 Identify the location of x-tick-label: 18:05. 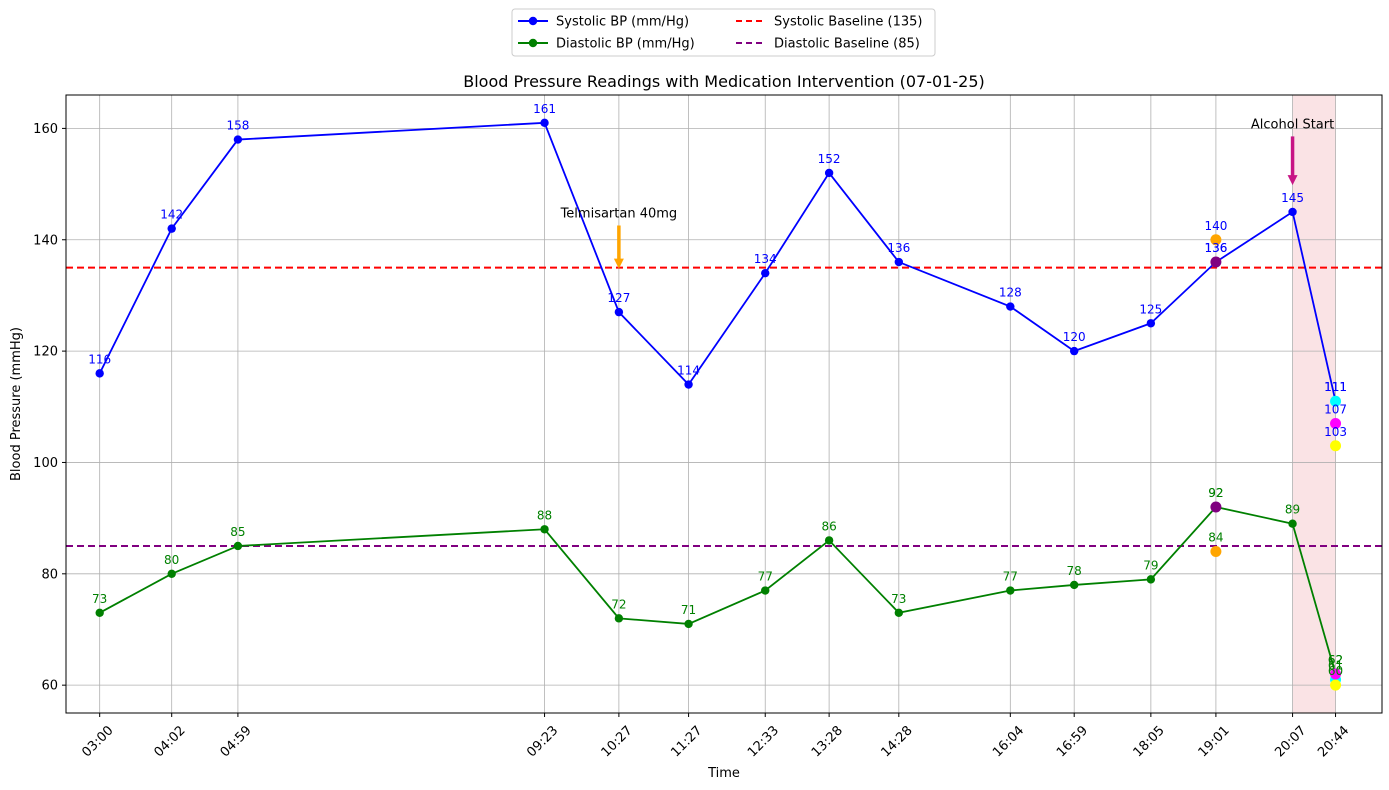
(1149, 741).